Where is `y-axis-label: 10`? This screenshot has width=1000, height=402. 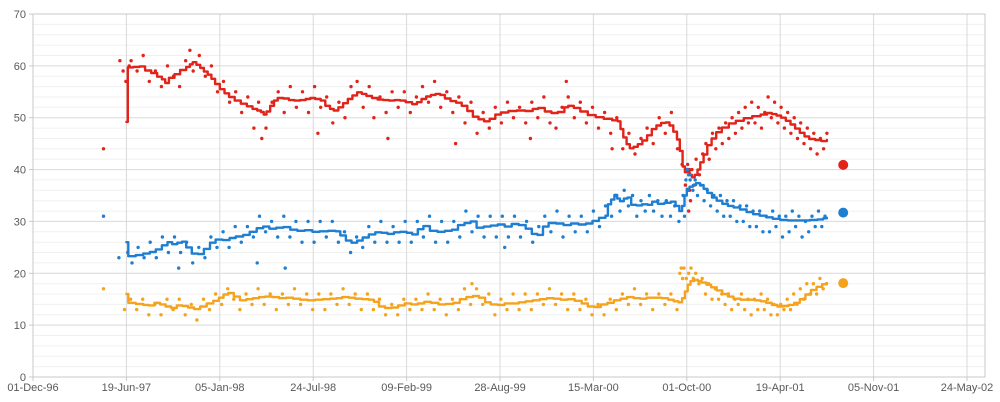
y-axis-label: 10 is located at coordinates (20, 326).